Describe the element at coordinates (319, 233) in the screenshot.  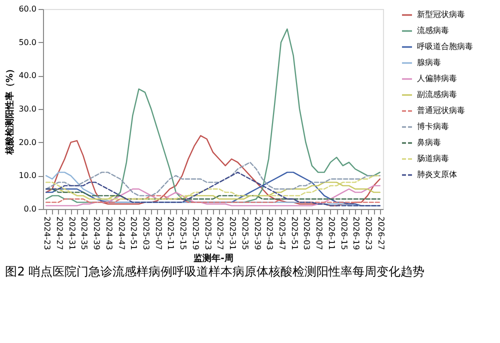
I see `x-tick-label: 2026-07` at that location.